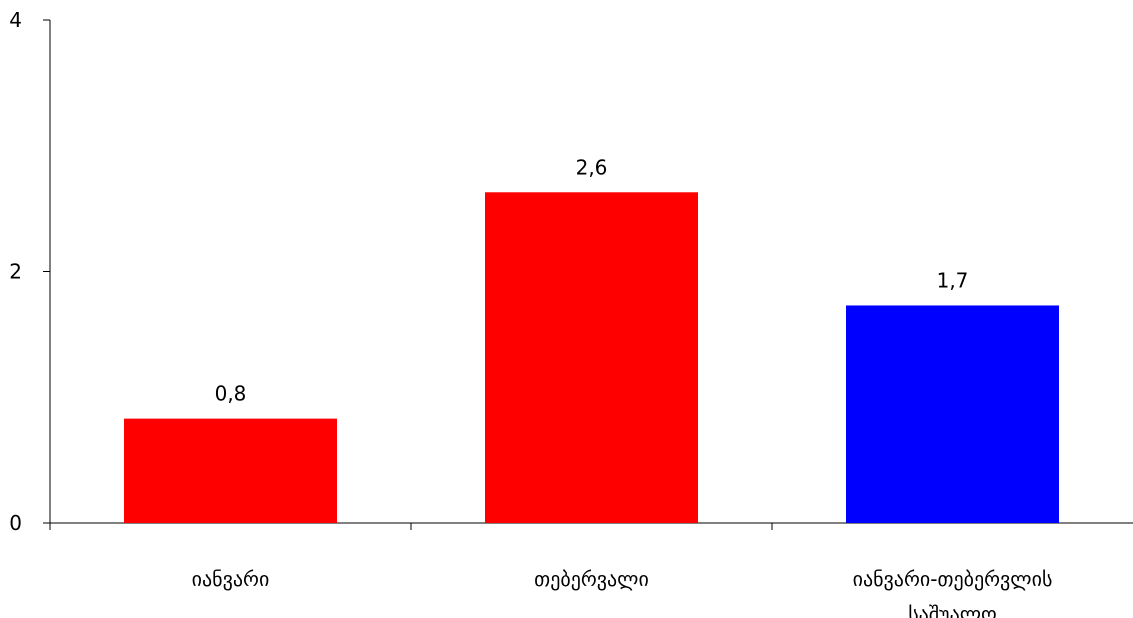 The image size is (1133, 618). Describe the element at coordinates (953, 280) in the screenshot. I see `data-label: 1,7` at that location.